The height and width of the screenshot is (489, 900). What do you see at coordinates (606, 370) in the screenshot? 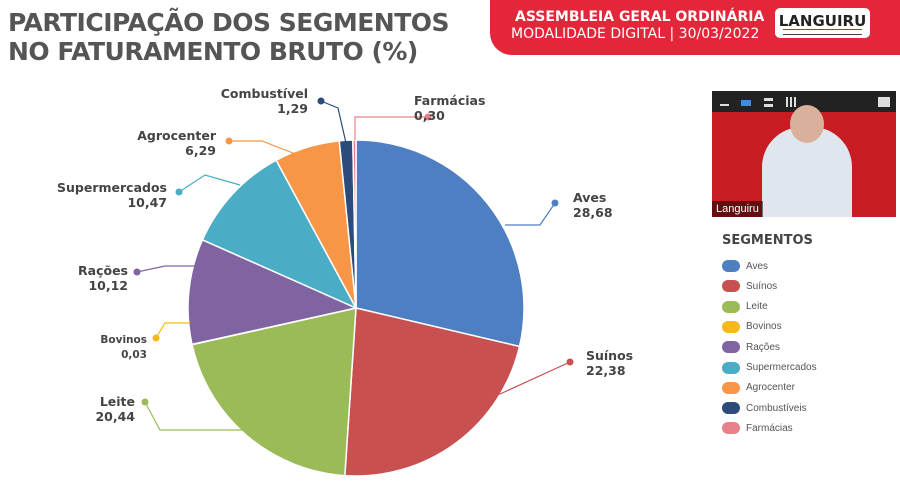
I see `data-label-value: 22,38` at bounding box center [606, 370].